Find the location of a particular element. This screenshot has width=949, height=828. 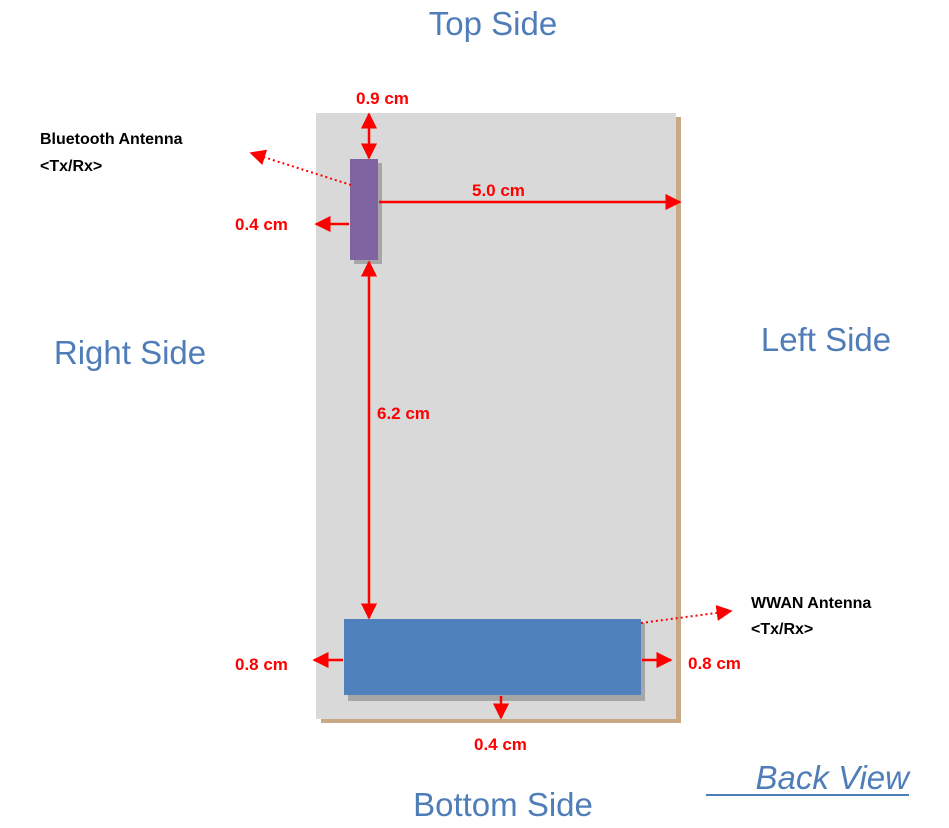

left-side-label: Left Side is located at coordinates (826, 339).